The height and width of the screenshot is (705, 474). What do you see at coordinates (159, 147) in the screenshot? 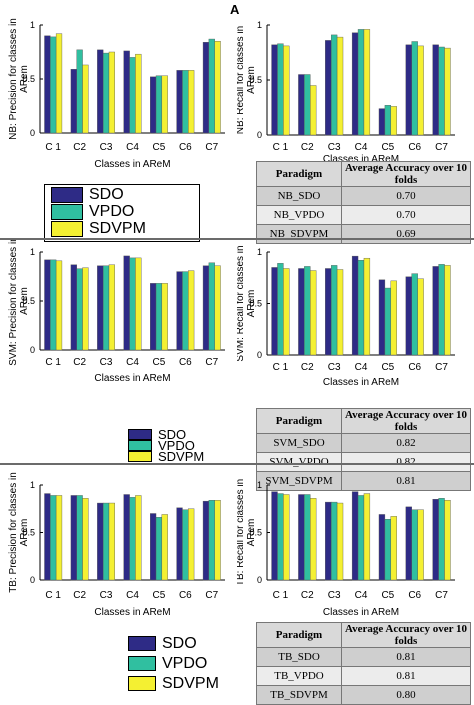
I see `x-tick-label: C5` at bounding box center [159, 147].